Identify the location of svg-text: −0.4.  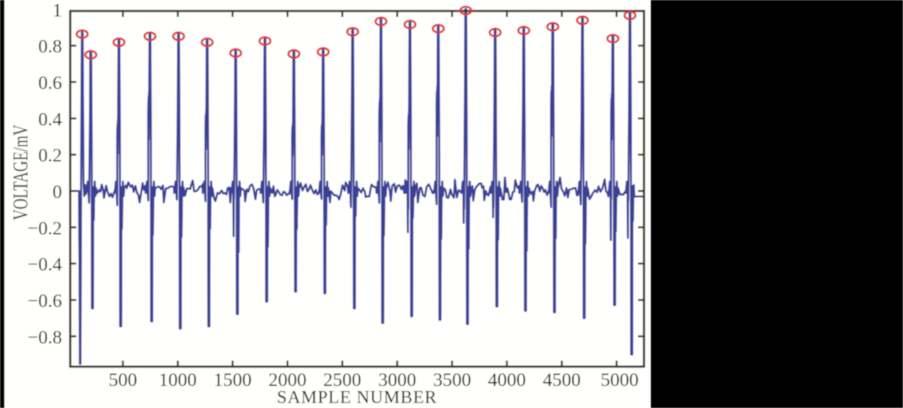
(45, 265).